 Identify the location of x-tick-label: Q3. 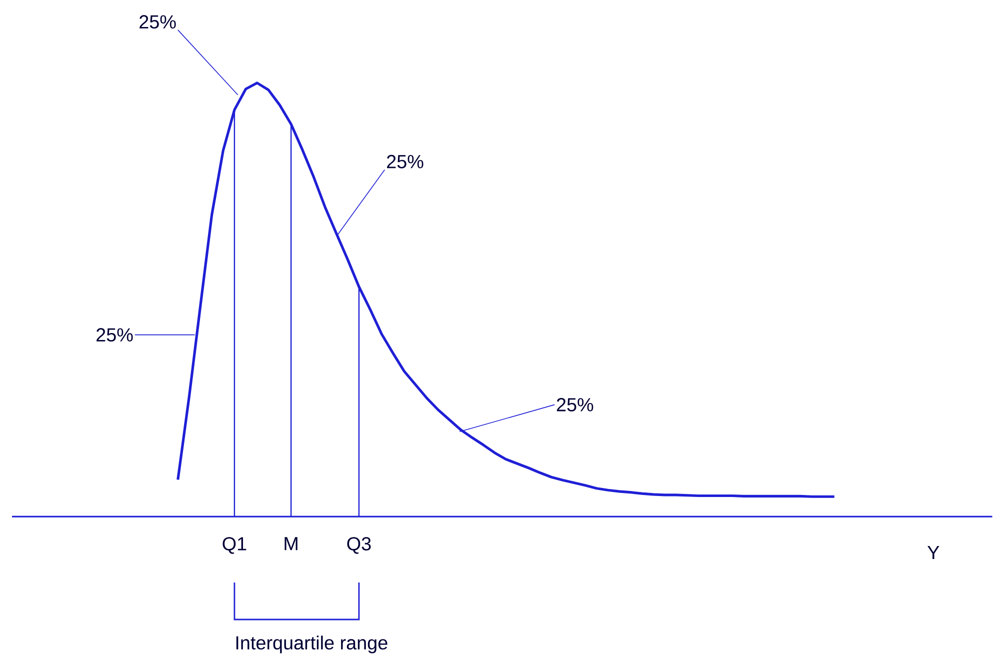
(359, 545).